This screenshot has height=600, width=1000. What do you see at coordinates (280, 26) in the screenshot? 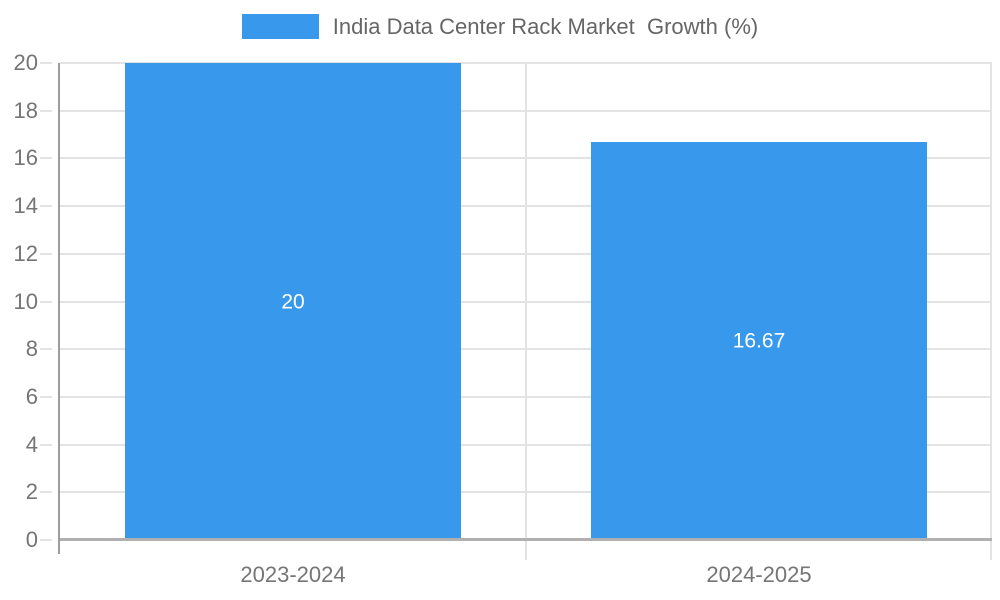
I see `legend-swatch` at bounding box center [280, 26].